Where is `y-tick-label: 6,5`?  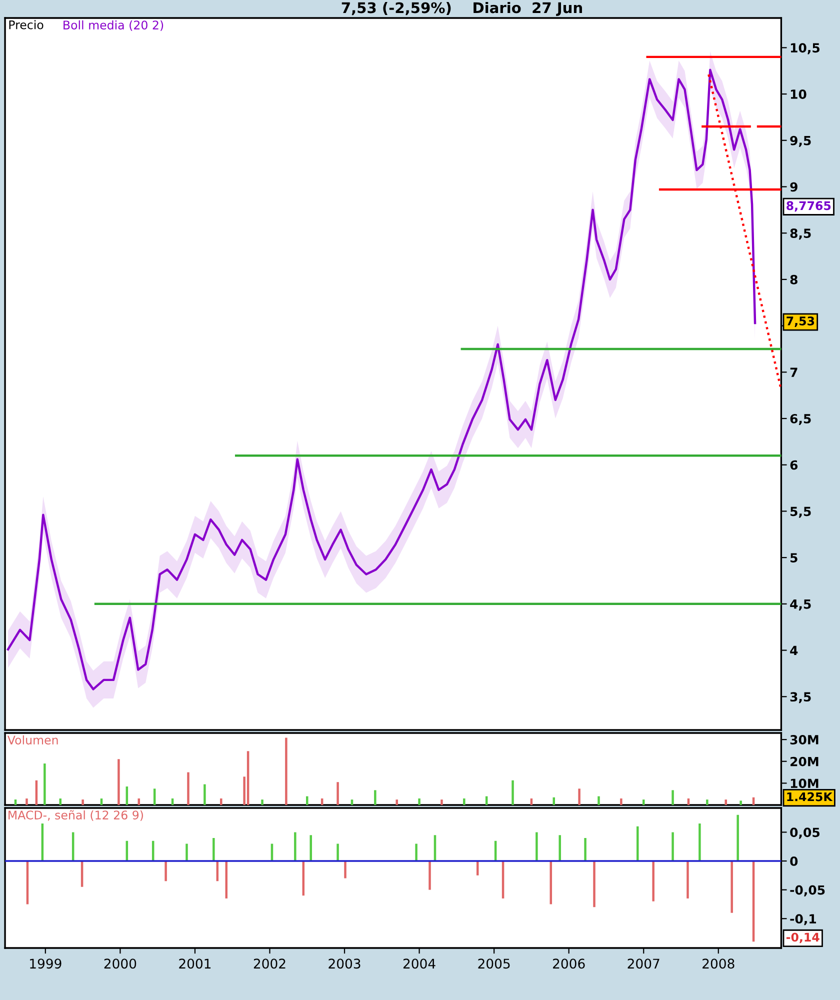 y-tick-label: 6,5 is located at coordinates (800, 420).